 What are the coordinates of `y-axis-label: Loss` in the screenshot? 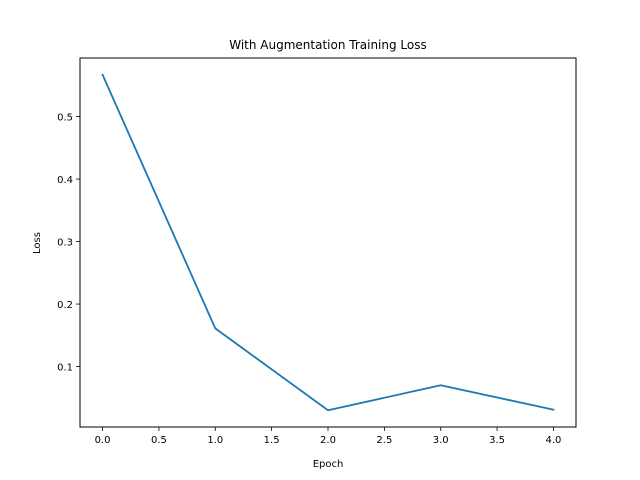 It's located at (37, 243).